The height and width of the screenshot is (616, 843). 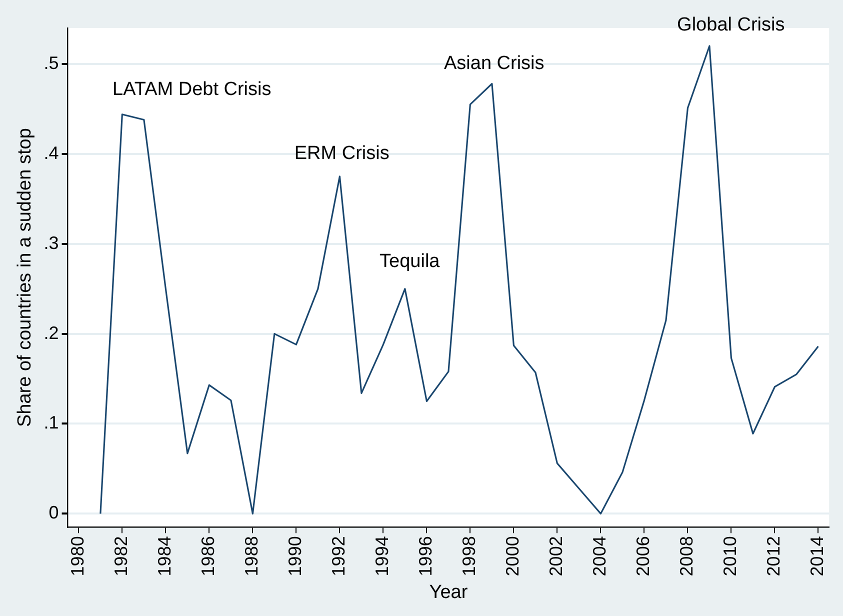 I want to click on x-tick-label: 1980, so click(x=78, y=556).